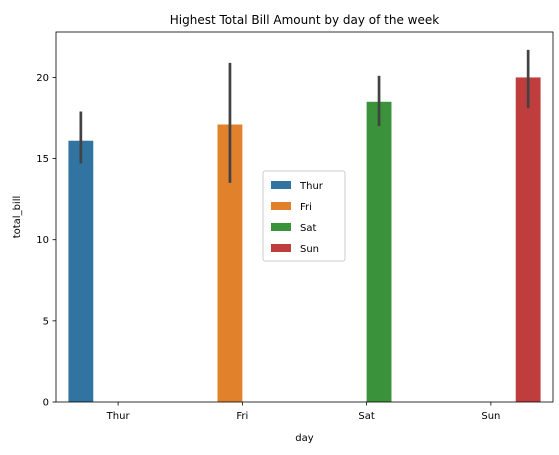 The height and width of the screenshot is (455, 559). What do you see at coordinates (42, 159) in the screenshot?
I see `y-tick-label: 15` at bounding box center [42, 159].